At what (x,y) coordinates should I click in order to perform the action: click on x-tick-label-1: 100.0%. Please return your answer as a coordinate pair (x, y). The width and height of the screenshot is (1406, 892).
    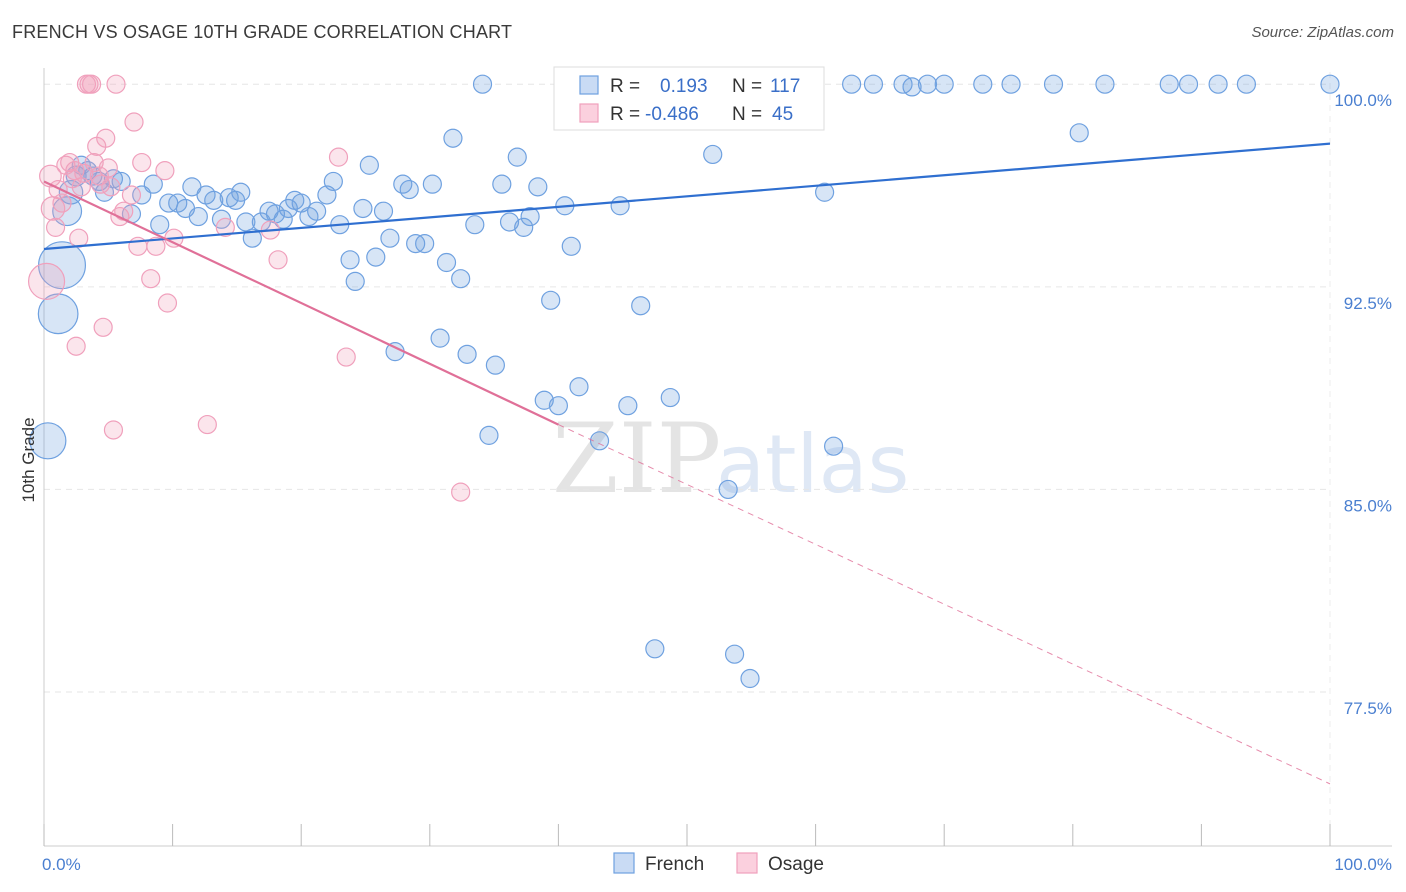
    Looking at the image, I should click on (1363, 864).